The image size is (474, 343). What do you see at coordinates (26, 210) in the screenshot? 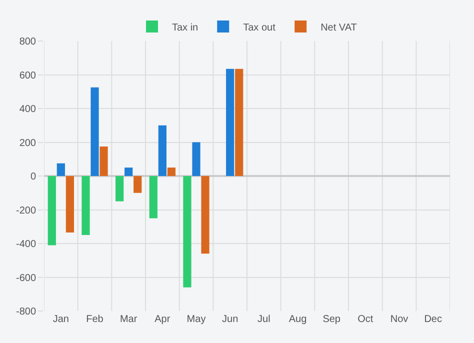
I see `y-tick-label: -200` at bounding box center [26, 210].